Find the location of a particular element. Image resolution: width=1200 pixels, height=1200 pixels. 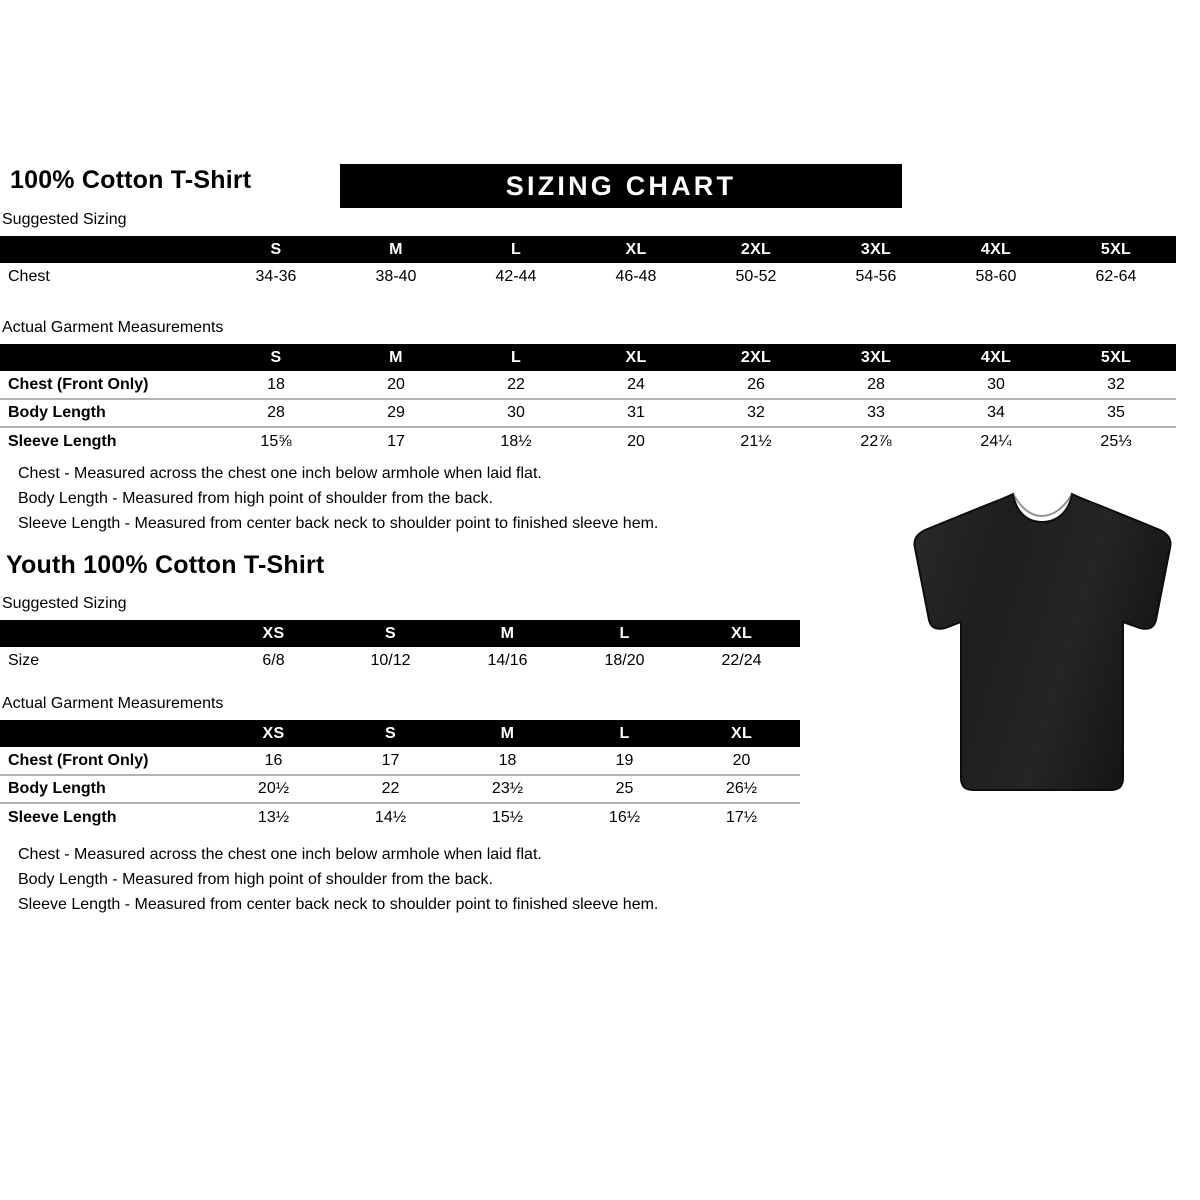

table-cell: 22/24 is located at coordinates (741, 661).